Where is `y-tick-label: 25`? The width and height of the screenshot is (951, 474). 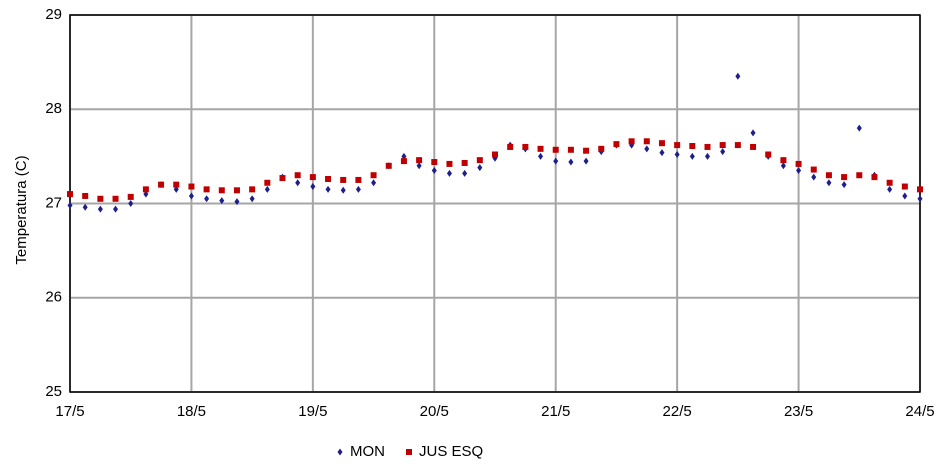 y-tick-label: 25 is located at coordinates (53, 391).